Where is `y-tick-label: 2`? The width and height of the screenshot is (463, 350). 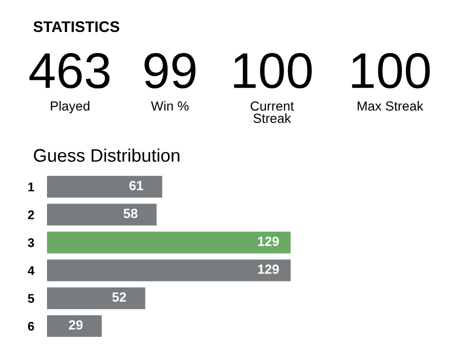
y-tick-label: 2 is located at coordinates (31, 215).